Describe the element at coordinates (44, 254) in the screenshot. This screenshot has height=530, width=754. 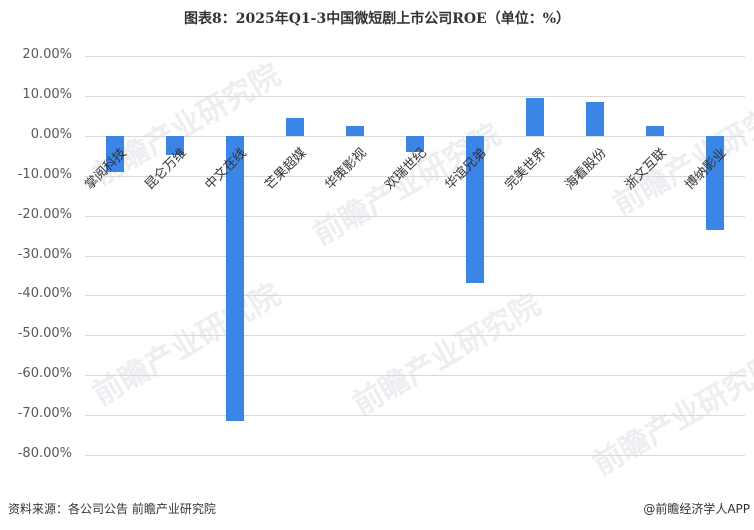
I see `y-tick-label: -30.00%` at that location.